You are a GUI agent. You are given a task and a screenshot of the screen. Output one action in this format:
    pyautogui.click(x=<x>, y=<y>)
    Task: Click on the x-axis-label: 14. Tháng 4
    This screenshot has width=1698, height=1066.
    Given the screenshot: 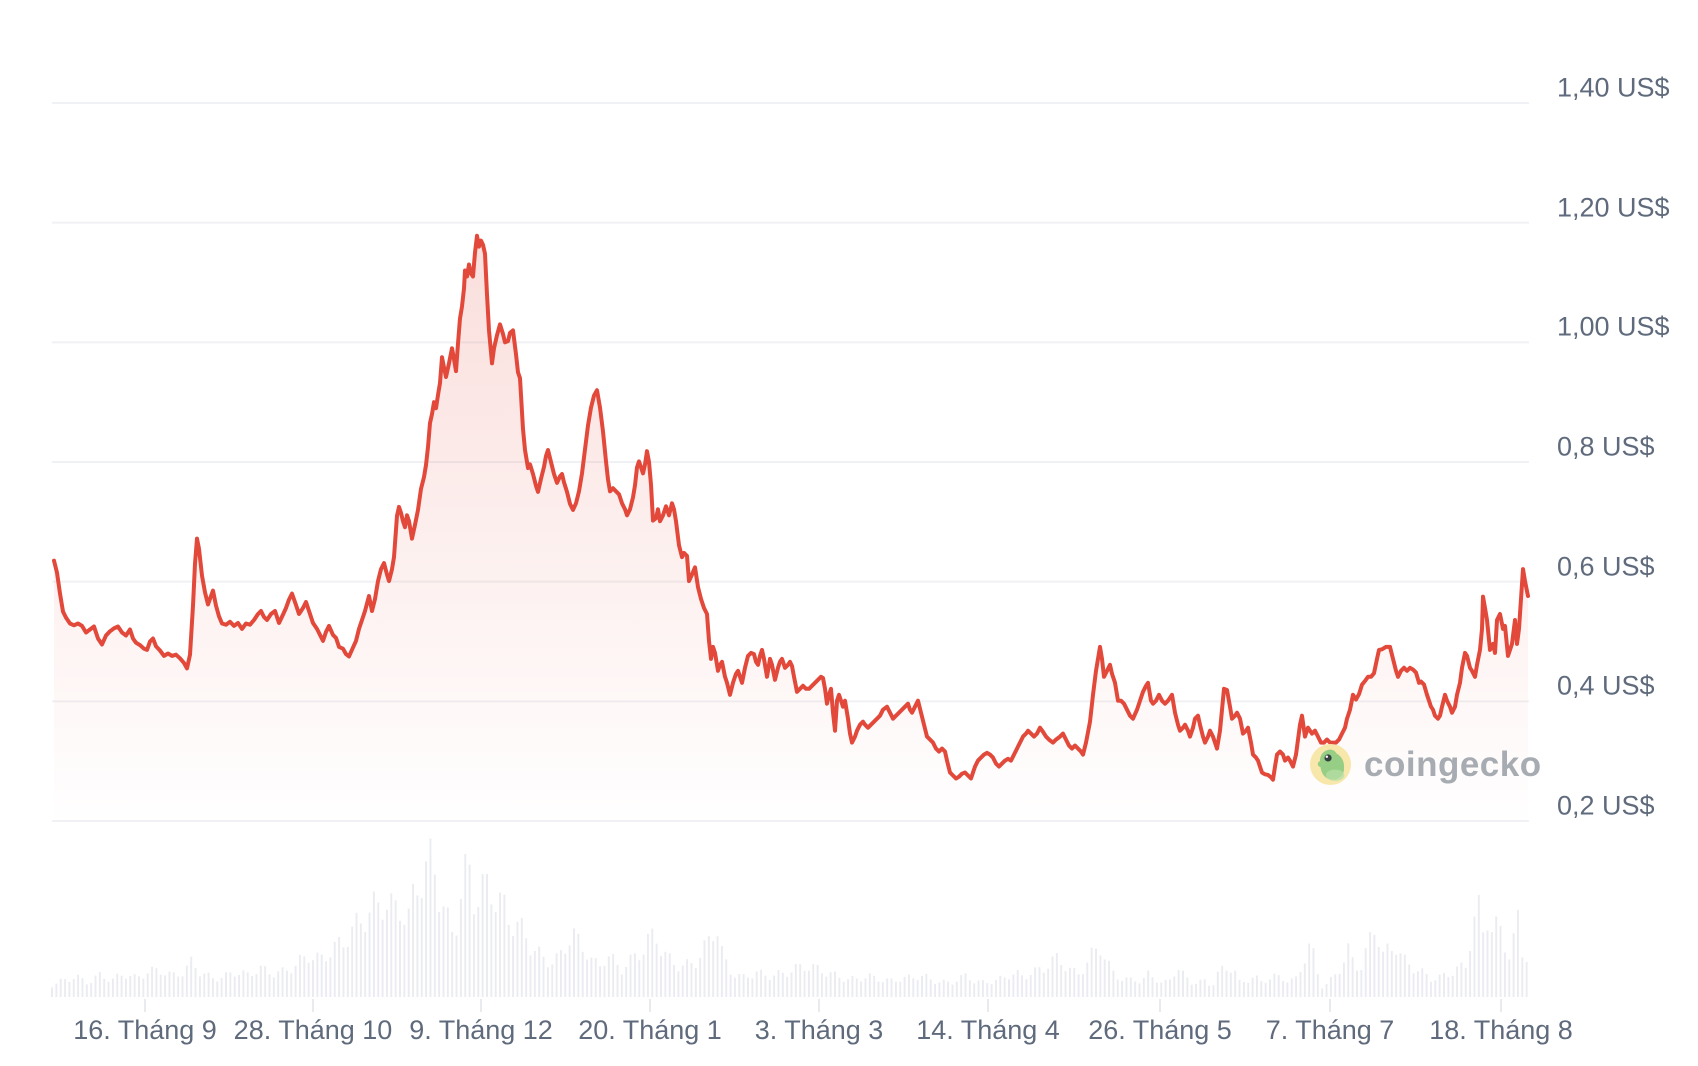 What is the action you would take?
    pyautogui.click(x=988, y=1030)
    